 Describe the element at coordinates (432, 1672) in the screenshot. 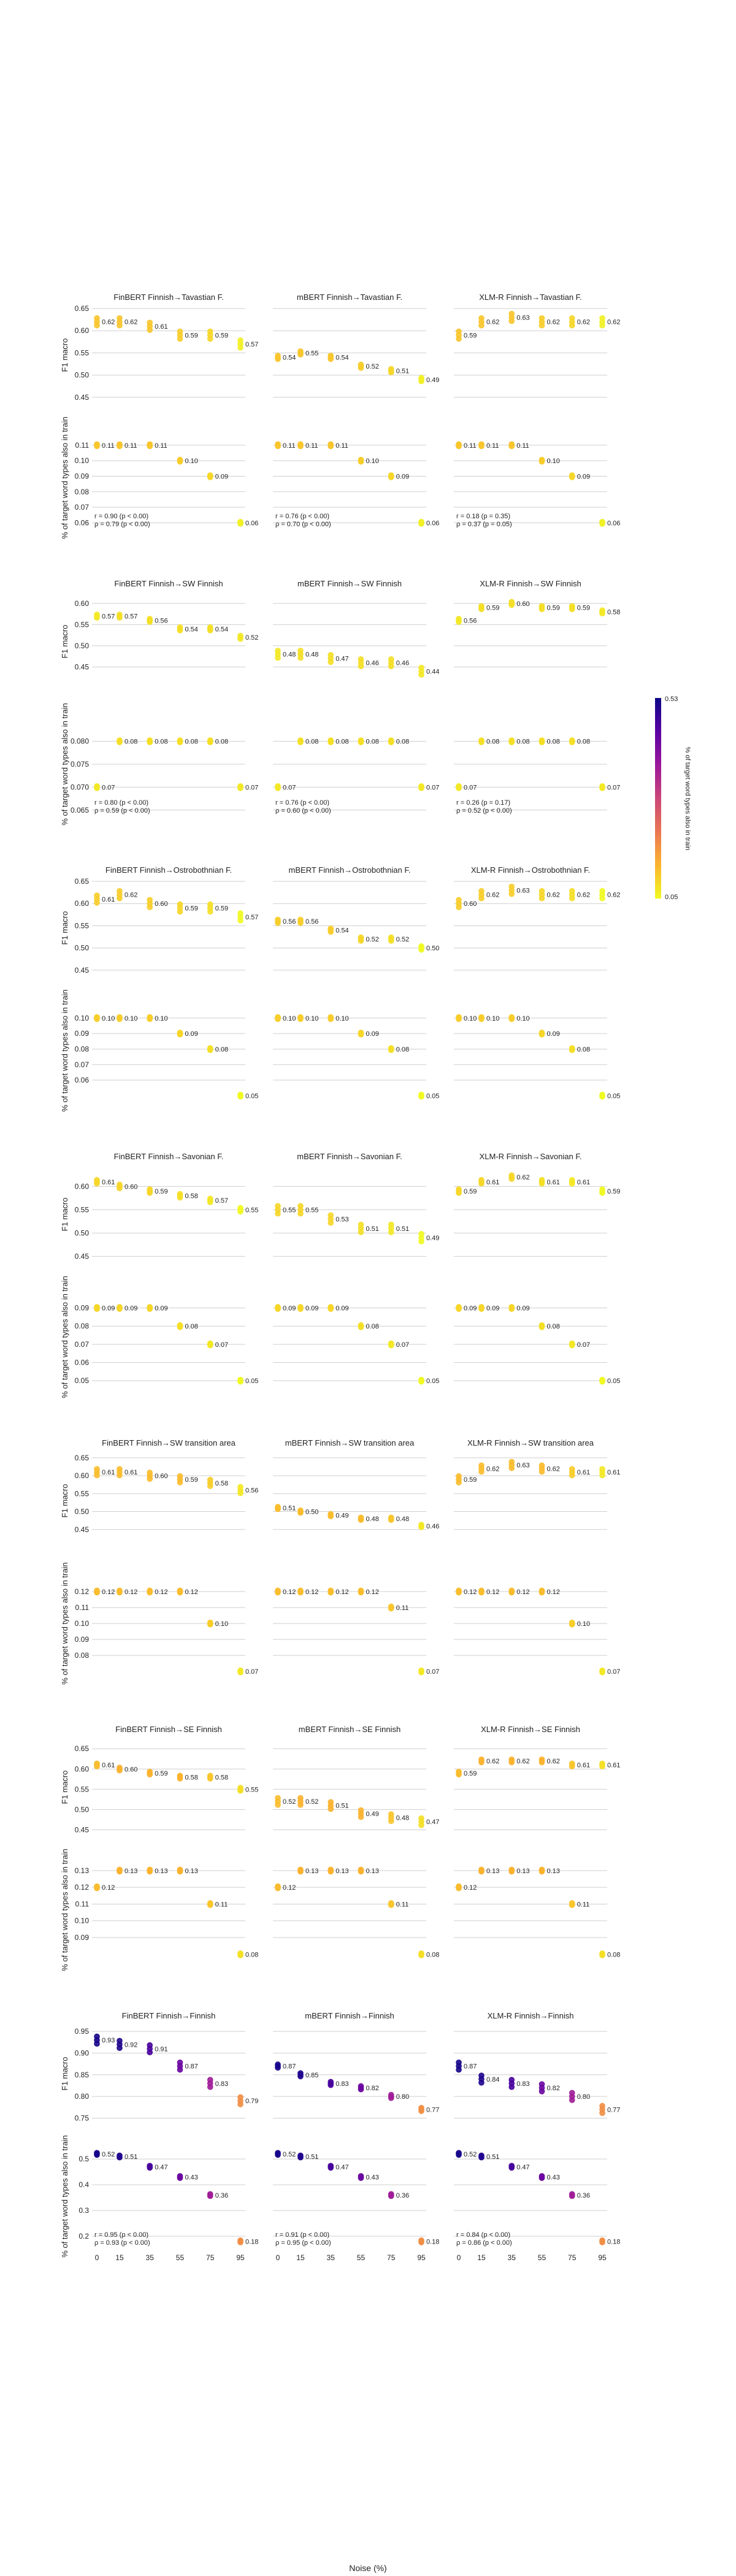

I see `data-label: 0.07` at that location.